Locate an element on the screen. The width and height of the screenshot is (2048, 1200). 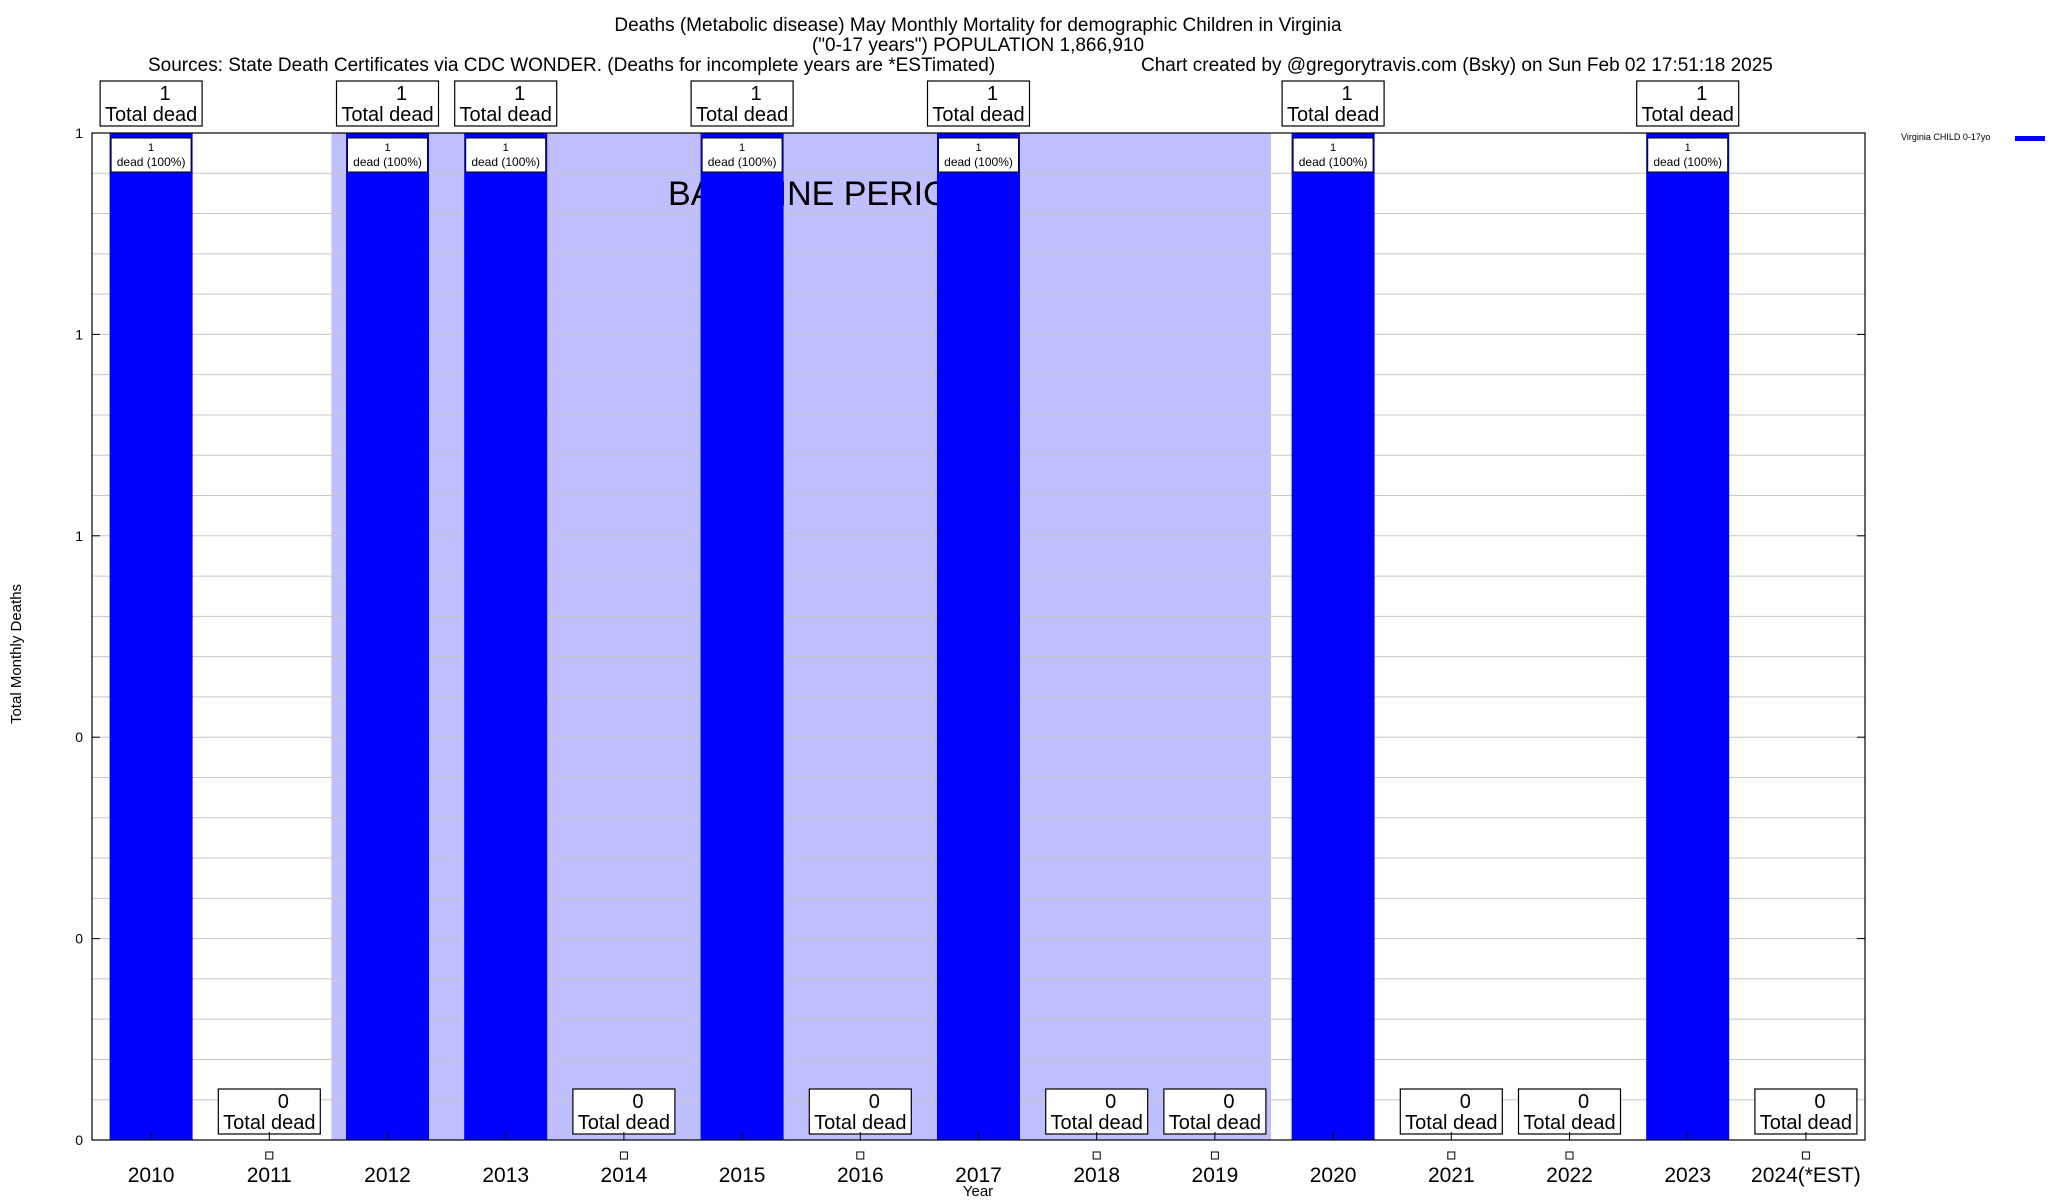
legend: Virginia CHILD 0-17yo is located at coordinates (1973, 137).